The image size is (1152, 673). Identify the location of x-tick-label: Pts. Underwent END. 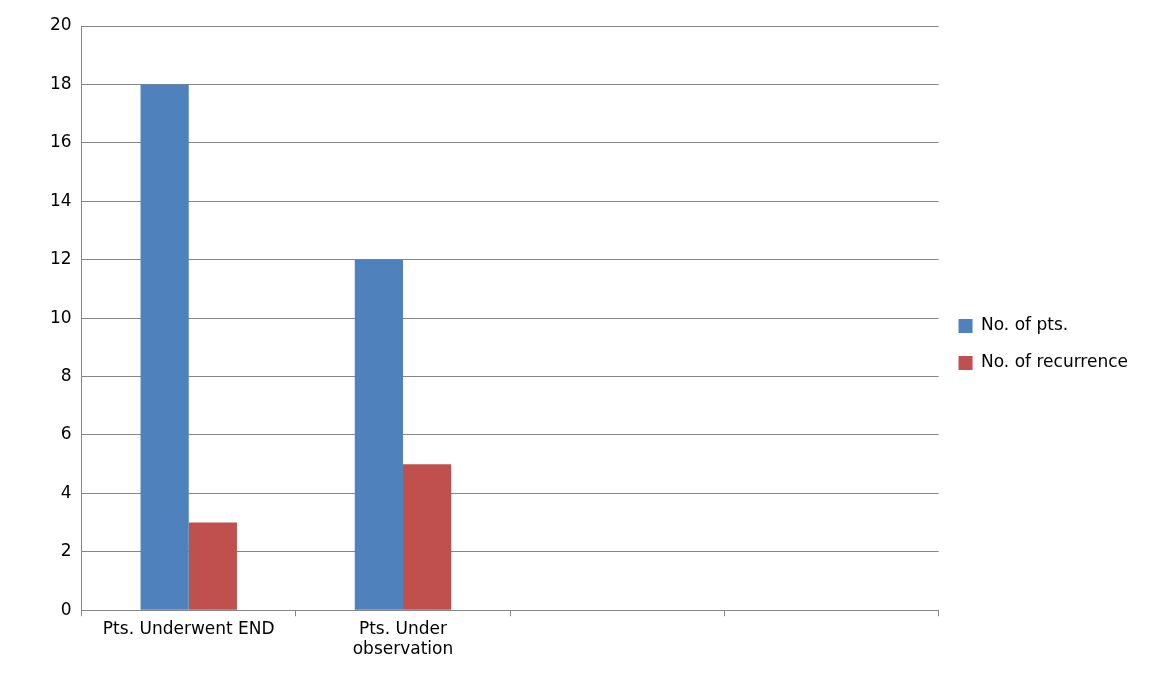
(188, 627).